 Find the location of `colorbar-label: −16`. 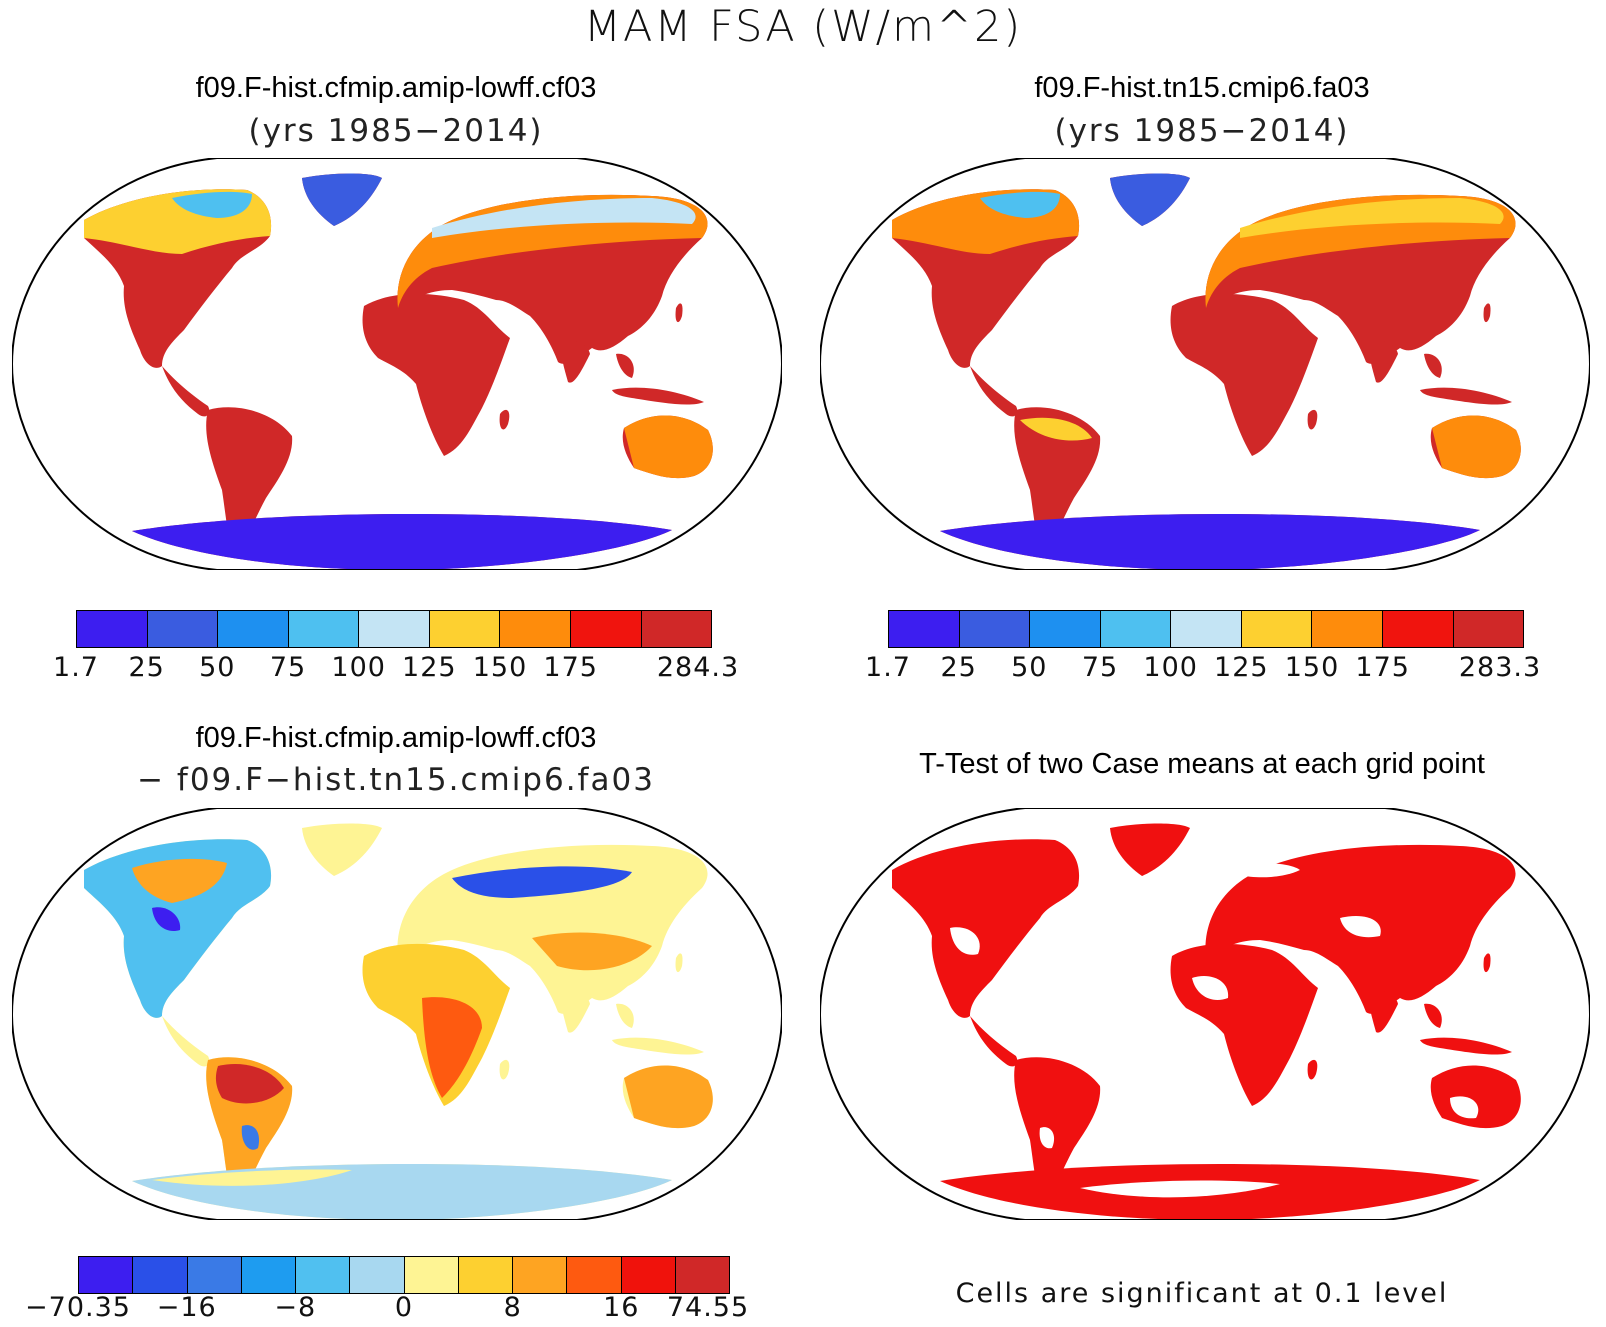

colorbar-label: −16 is located at coordinates (186, 1307).